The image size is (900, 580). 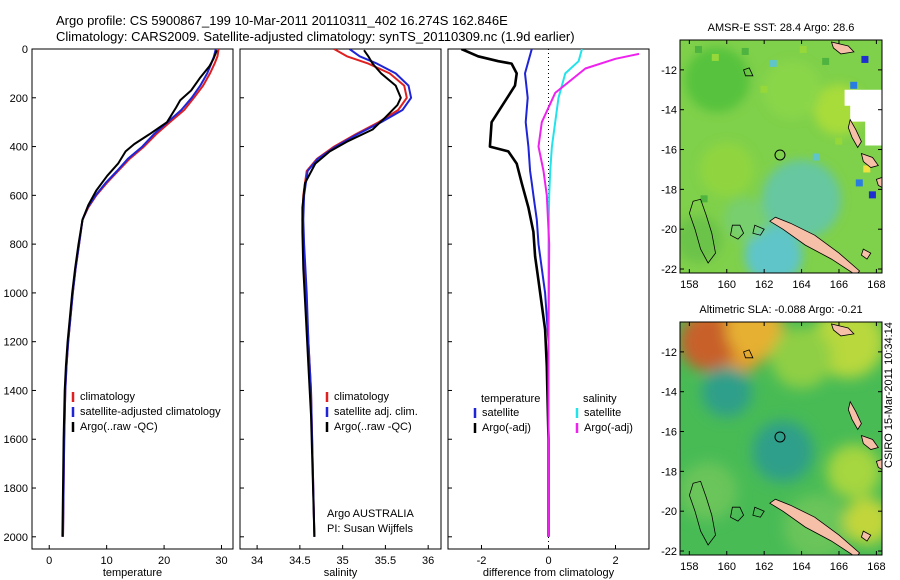 I want to click on series-line-blue, so click(x=537, y=293).